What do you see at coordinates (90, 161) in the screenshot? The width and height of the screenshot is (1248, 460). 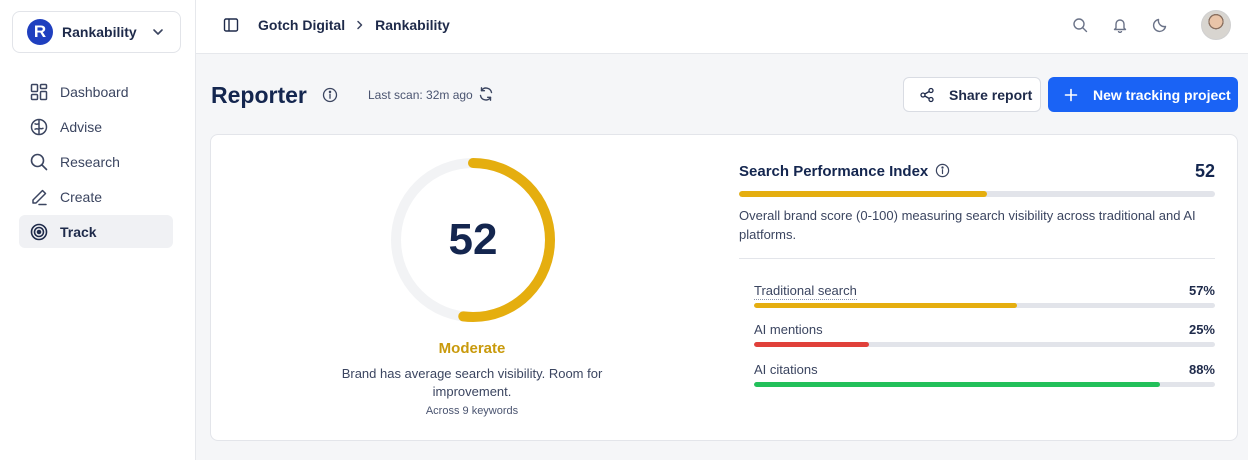 I see `sidebar-item-label: Research` at bounding box center [90, 161].